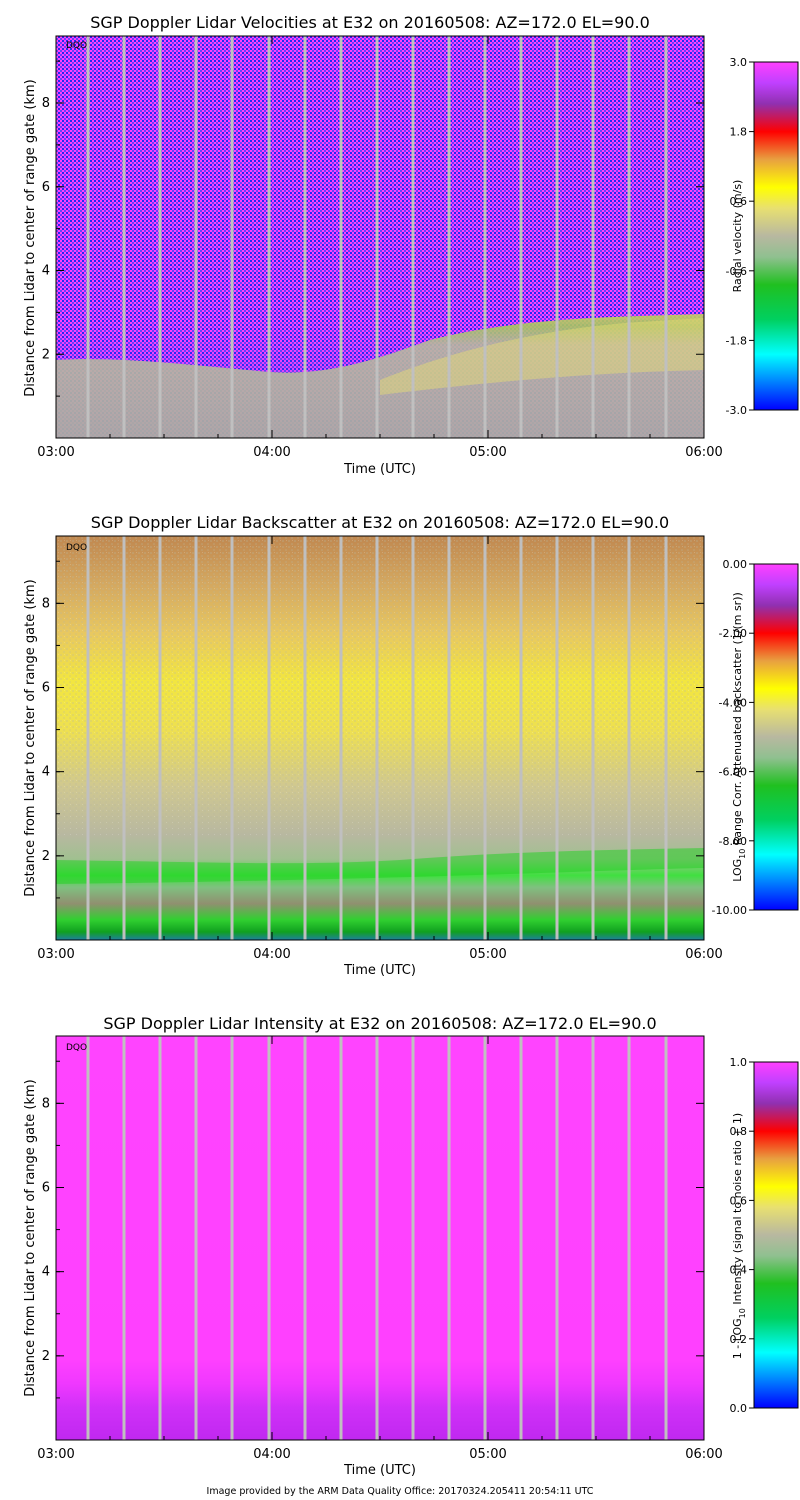 The height and width of the screenshot is (1500, 800). What do you see at coordinates (739, 1131) in the screenshot?
I see `colorbar-tick-label: 0.8` at bounding box center [739, 1131].